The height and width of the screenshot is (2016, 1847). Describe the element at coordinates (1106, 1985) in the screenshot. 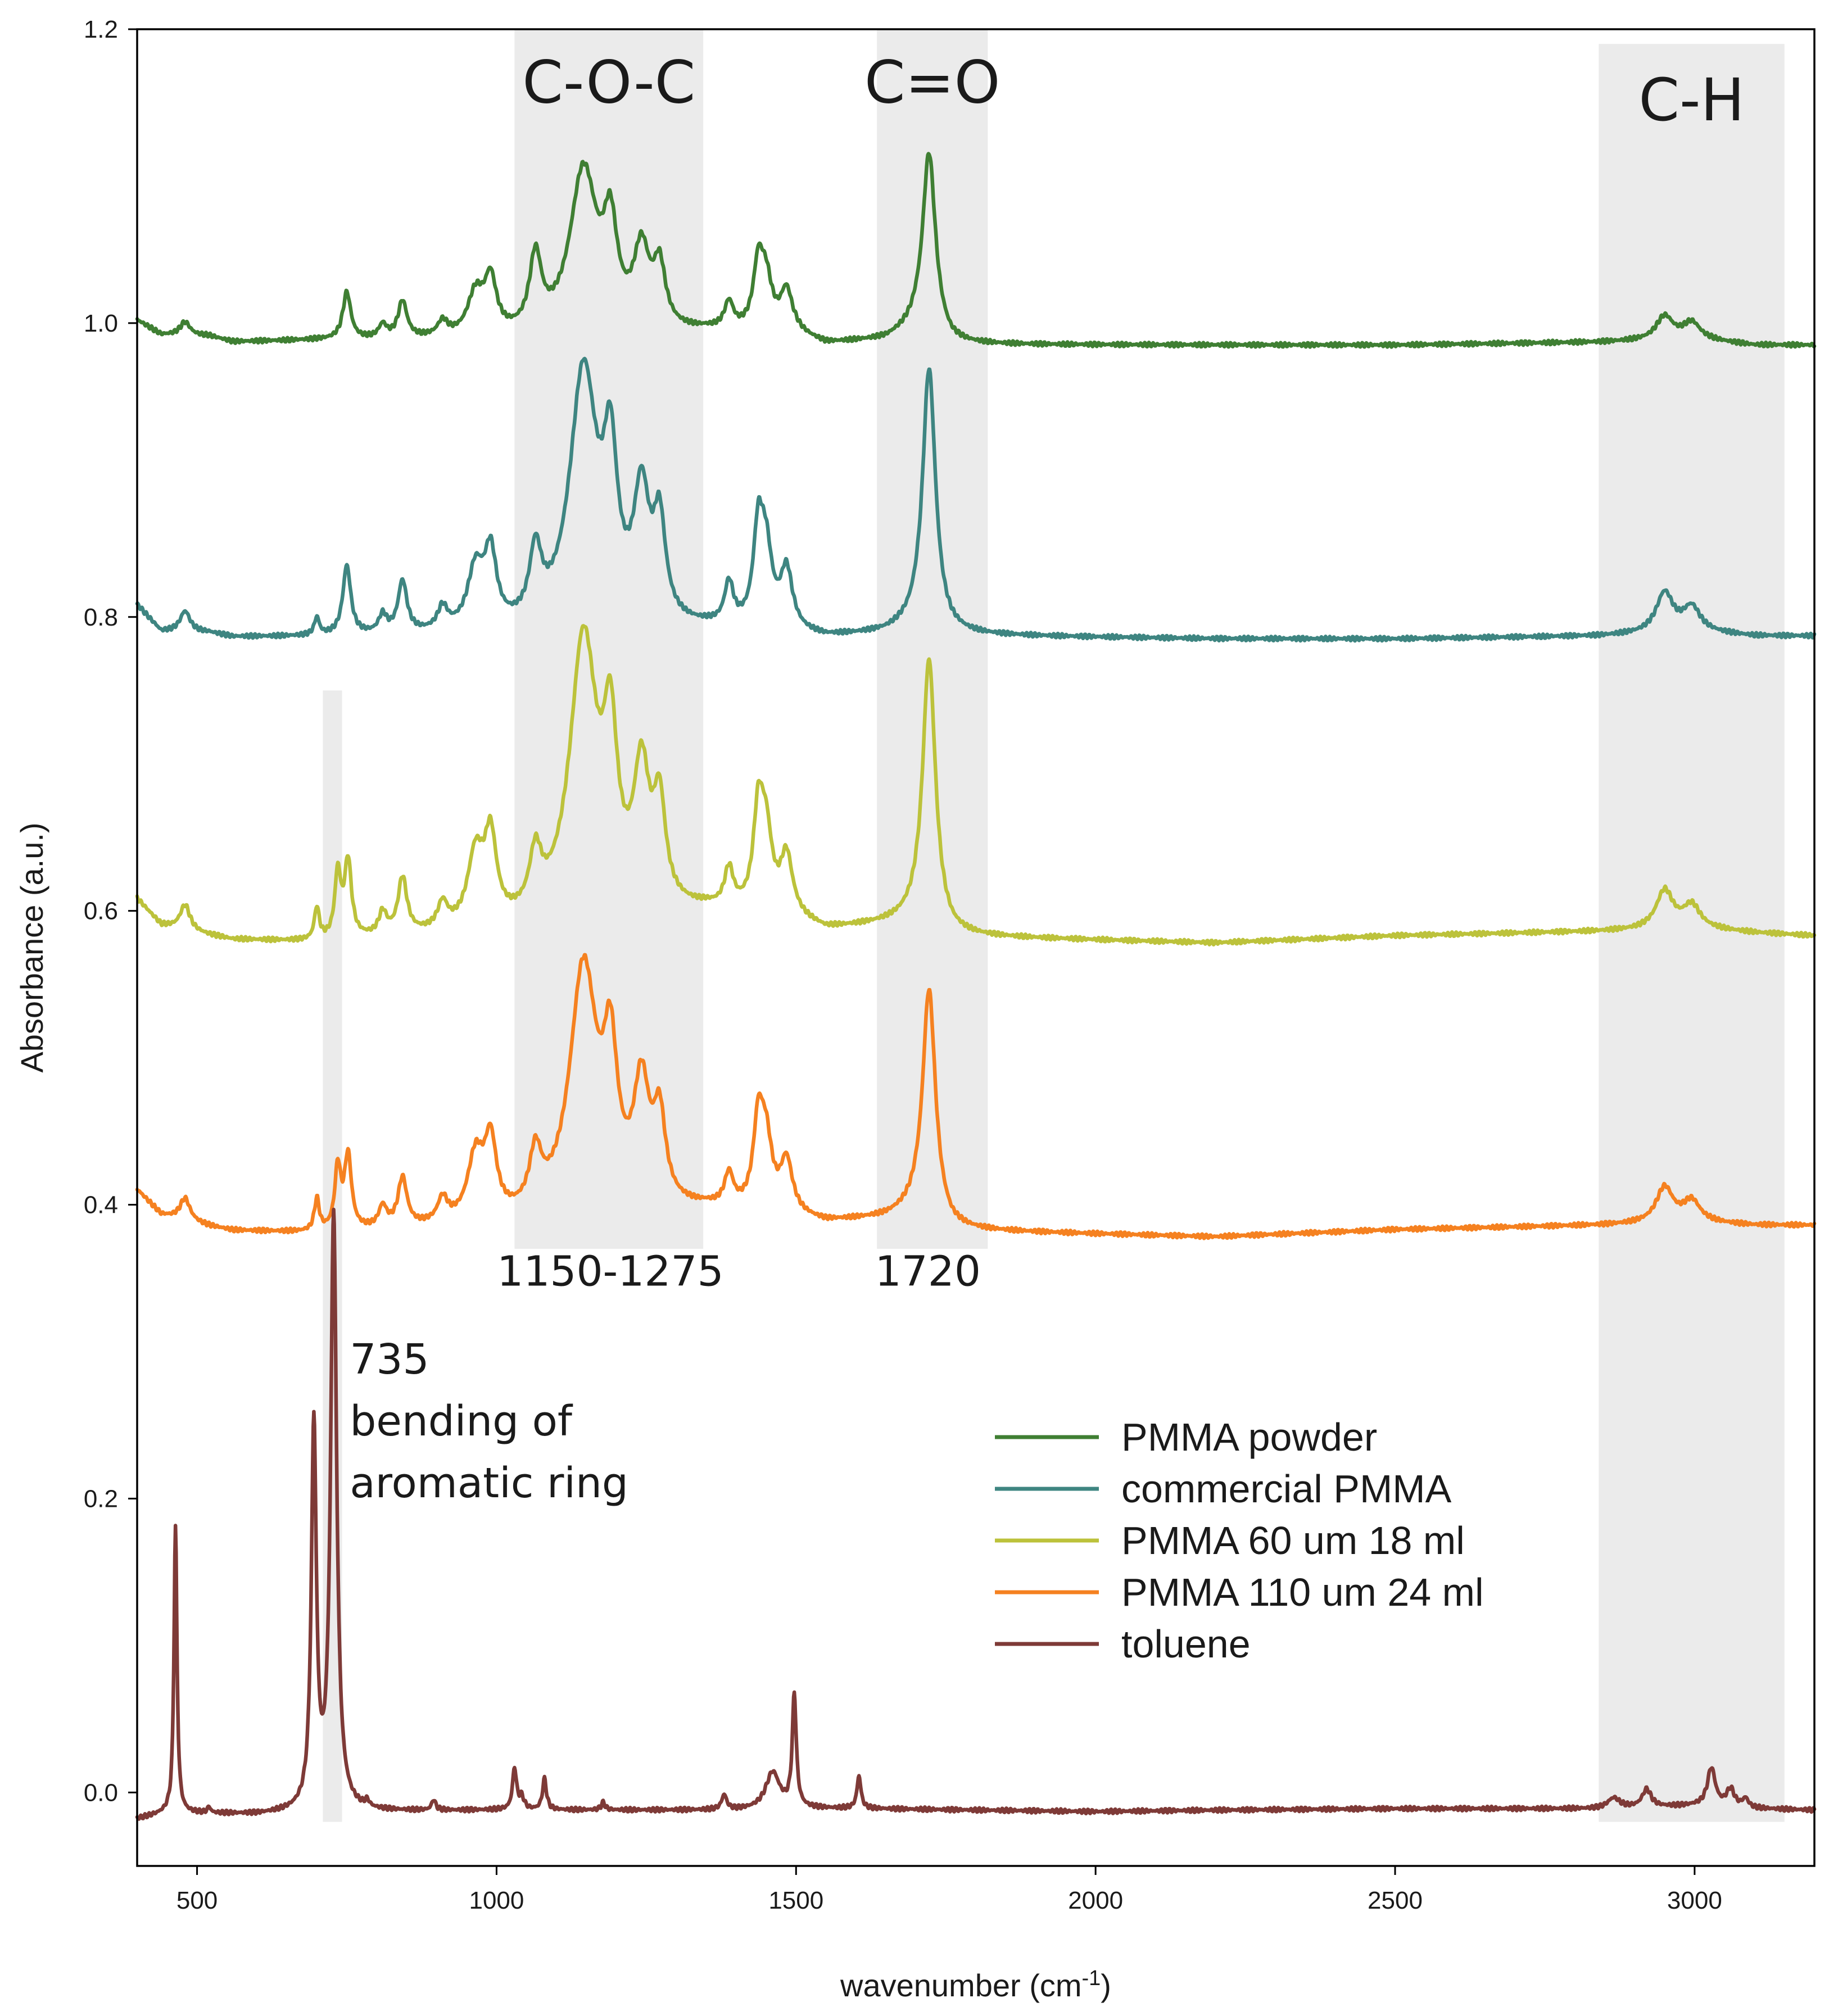

I see `x-axis-title-close: )` at that location.